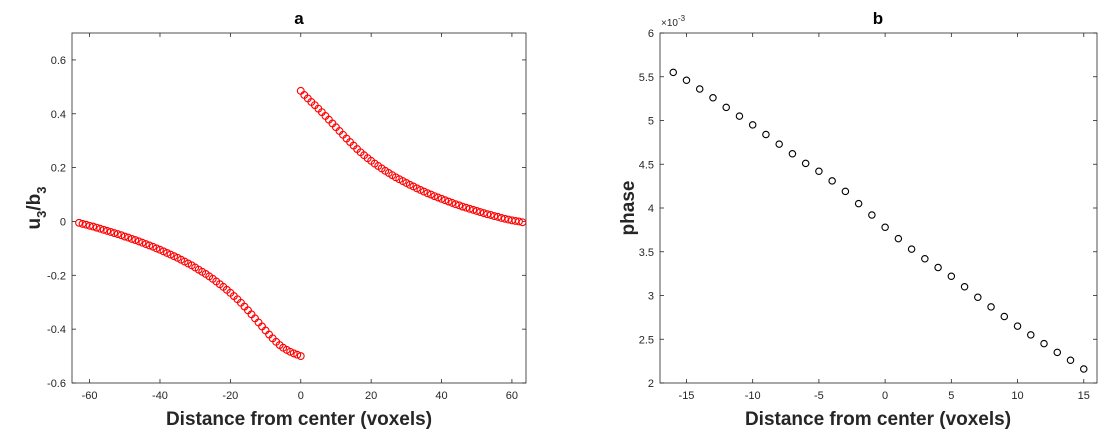 This screenshot has height=436, width=1106. What do you see at coordinates (878, 18) in the screenshot?
I see `plot-b-title: b` at bounding box center [878, 18].